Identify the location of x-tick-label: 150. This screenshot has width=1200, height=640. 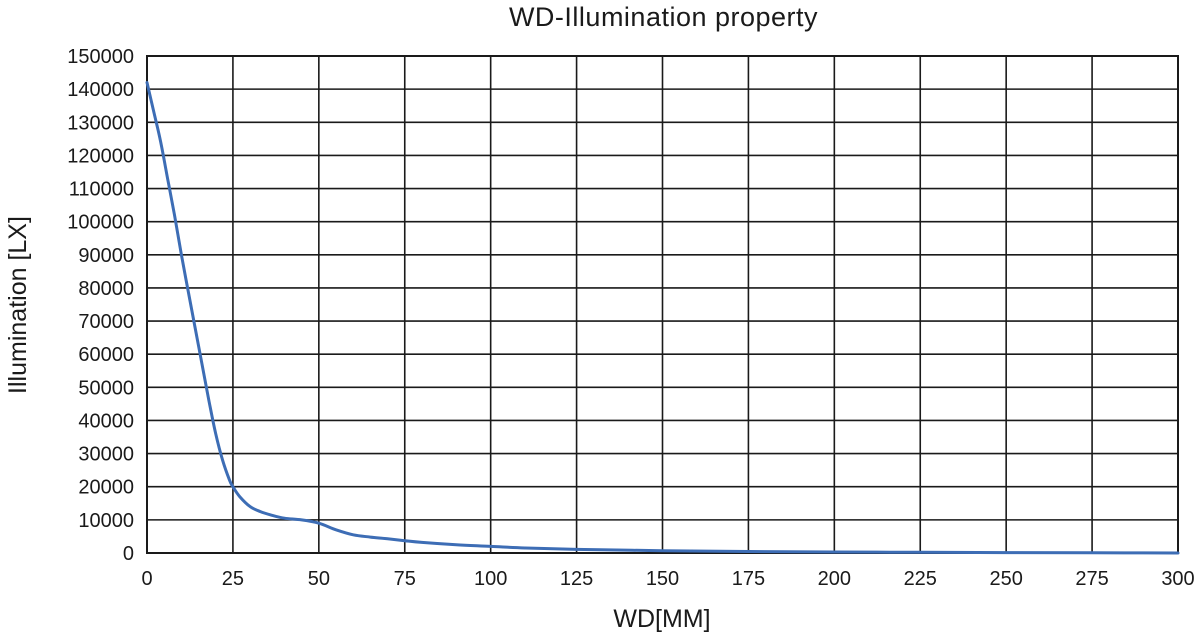
(662, 579).